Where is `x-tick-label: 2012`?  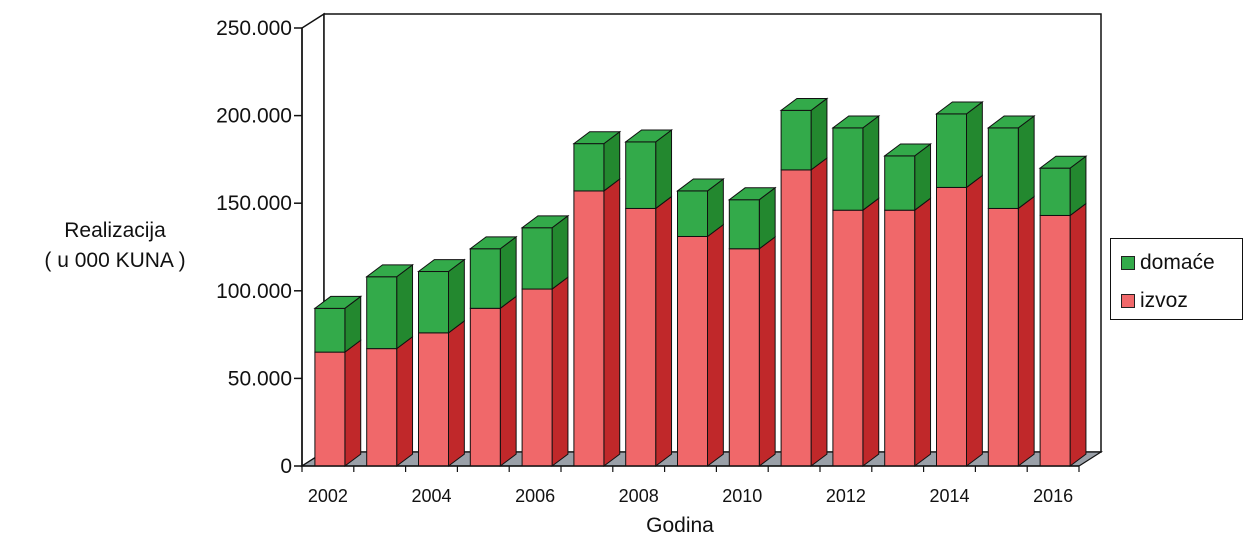 x-tick-label: 2012 is located at coordinates (846, 496).